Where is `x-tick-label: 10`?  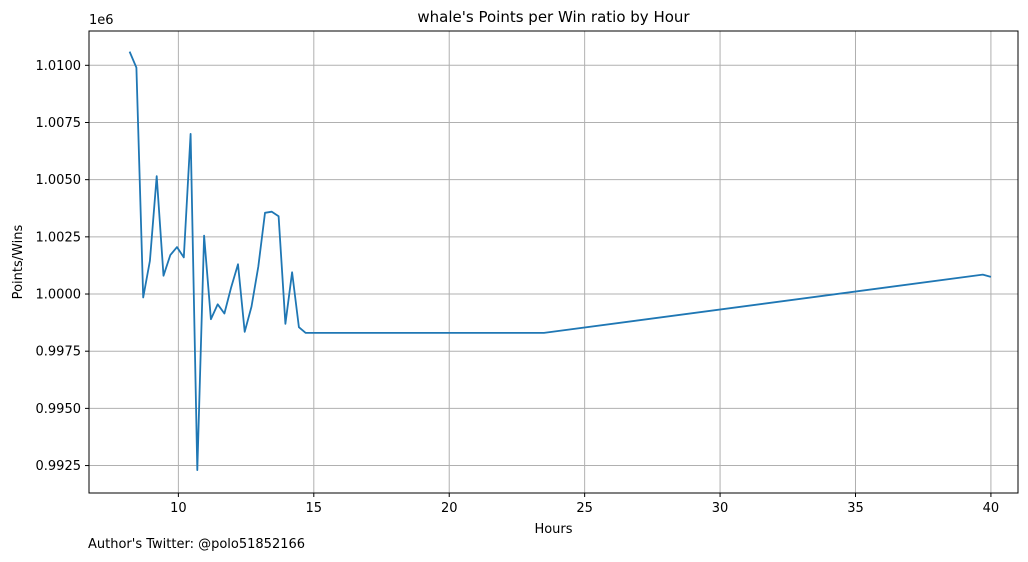
x-tick-label: 10 is located at coordinates (178, 508).